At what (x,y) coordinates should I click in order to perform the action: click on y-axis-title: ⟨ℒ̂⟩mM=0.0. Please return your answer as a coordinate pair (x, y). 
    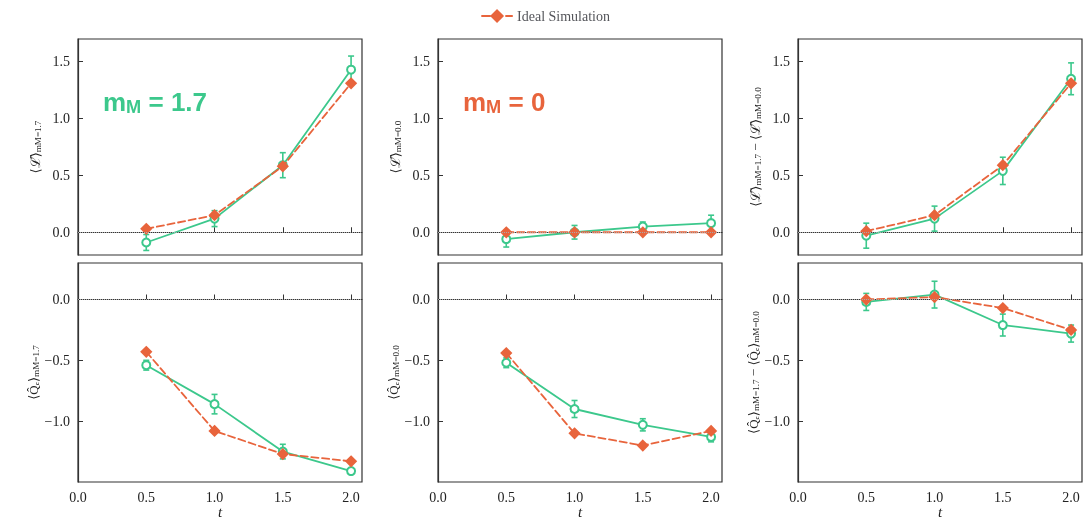
    Looking at the image, I should click on (395, 147).